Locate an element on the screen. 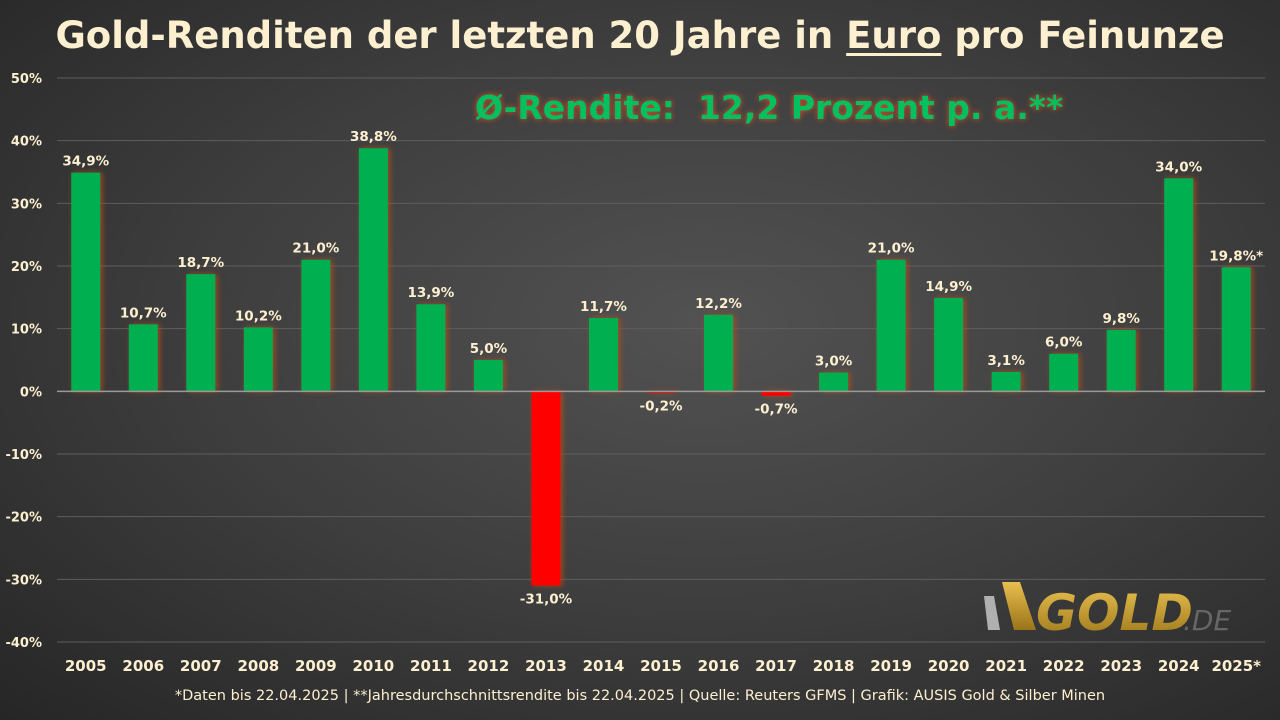 This screenshot has width=1280, height=720. bar-2006 is located at coordinates (143, 358).